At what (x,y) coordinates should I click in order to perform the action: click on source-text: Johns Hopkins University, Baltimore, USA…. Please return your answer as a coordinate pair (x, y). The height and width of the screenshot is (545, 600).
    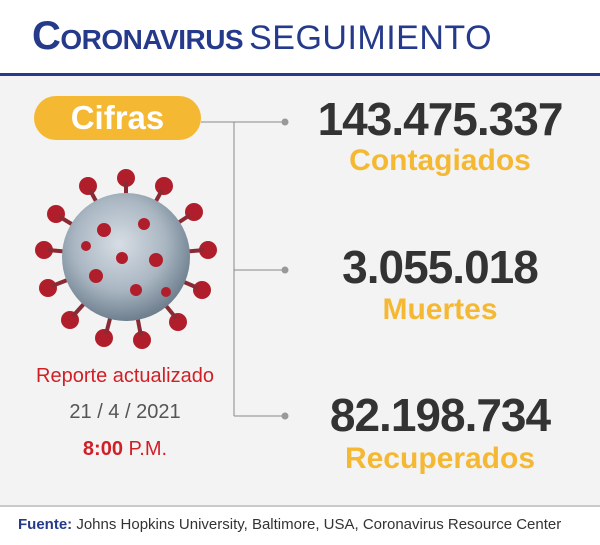
    Looking at the image, I should click on (319, 524).